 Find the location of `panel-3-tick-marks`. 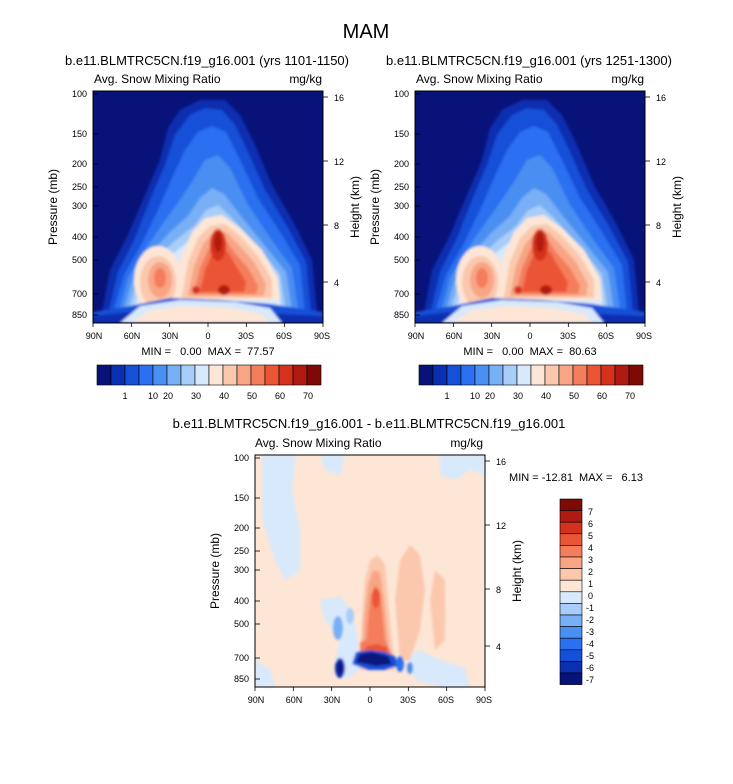

panel-3-tick-marks is located at coordinates (372, 574).